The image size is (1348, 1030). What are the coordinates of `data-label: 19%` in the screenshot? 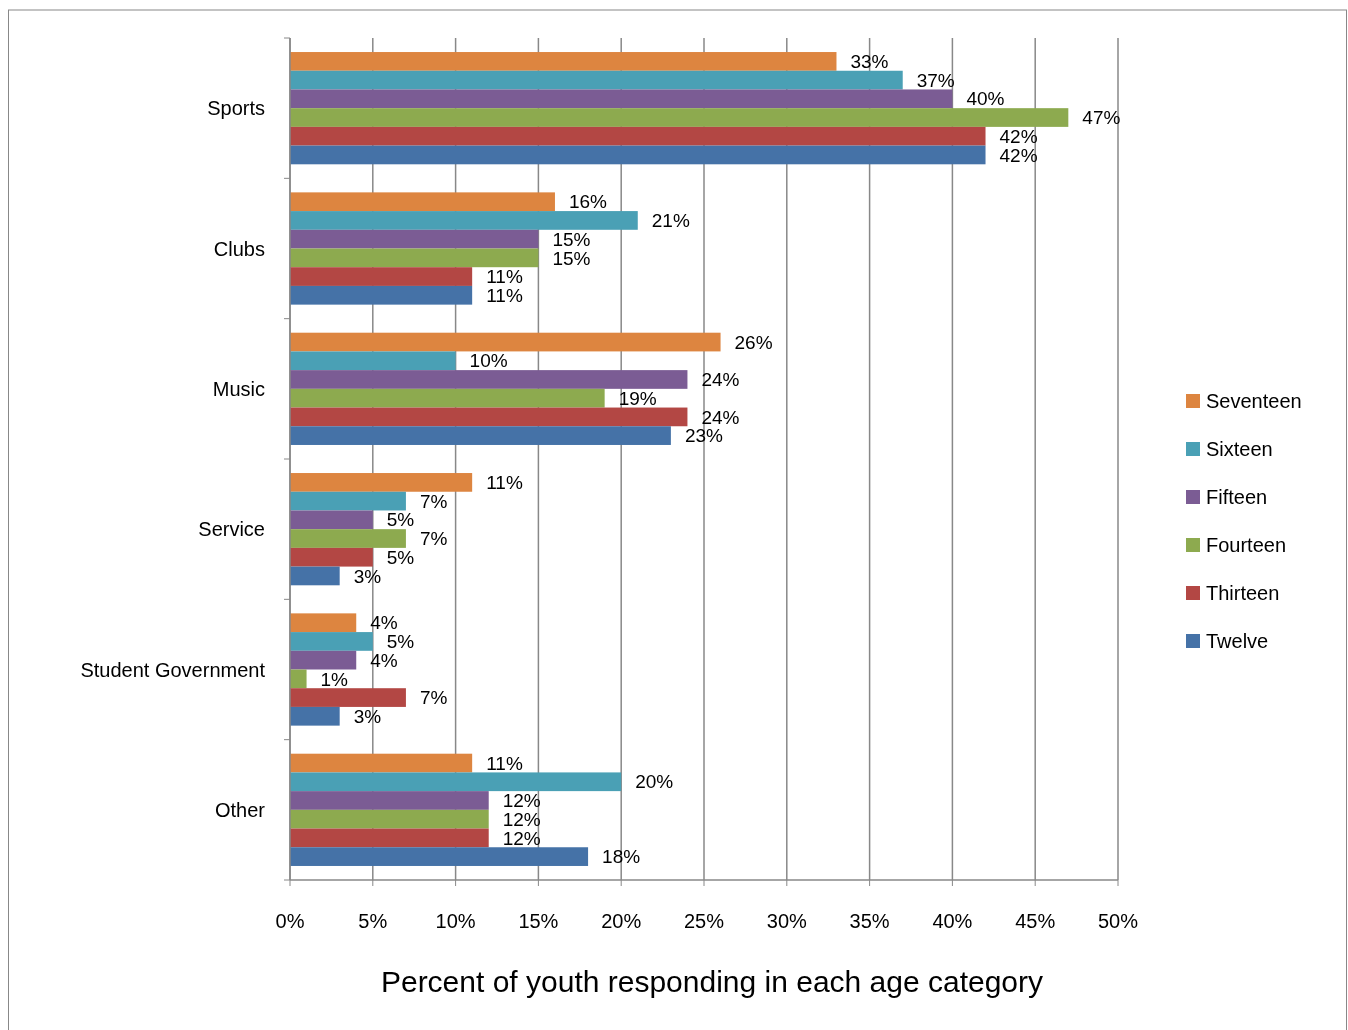 It's located at (637, 398).